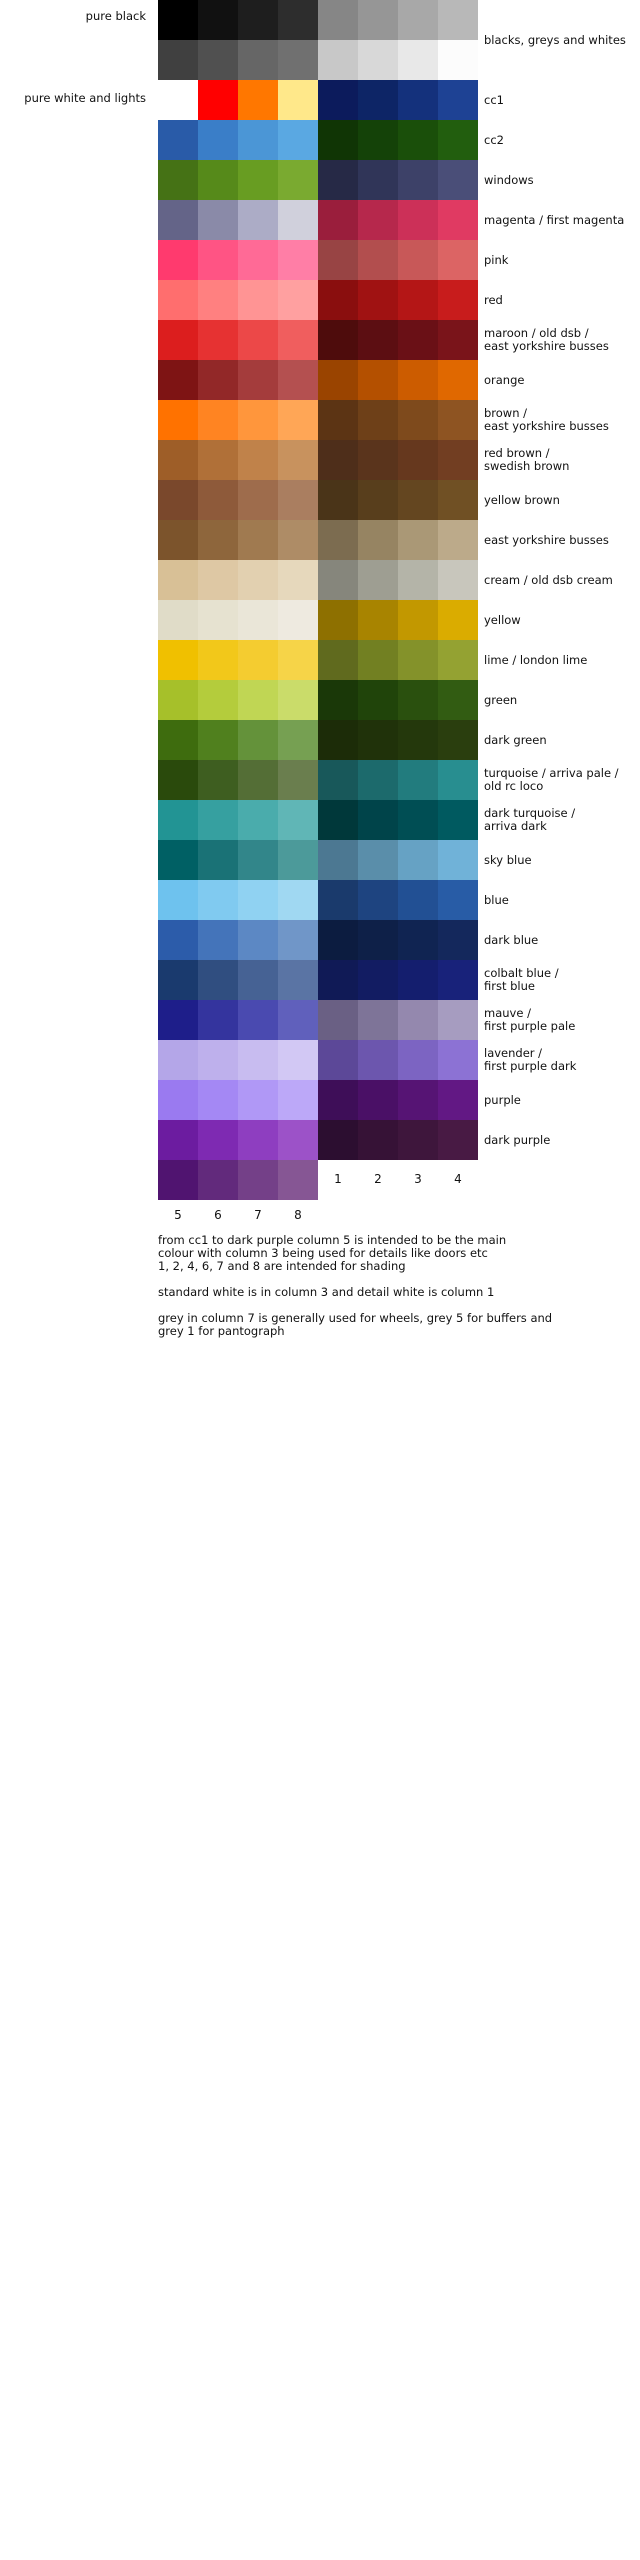  What do you see at coordinates (509, 179) in the screenshot?
I see `row-label: windows` at bounding box center [509, 179].